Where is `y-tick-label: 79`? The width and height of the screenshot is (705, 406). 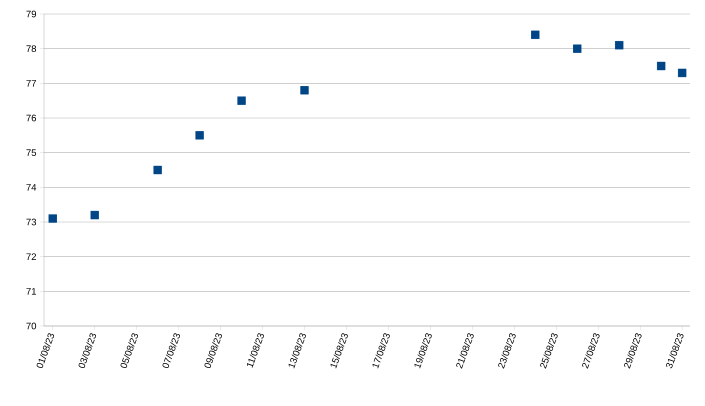 y-tick-label: 79 is located at coordinates (31, 14).